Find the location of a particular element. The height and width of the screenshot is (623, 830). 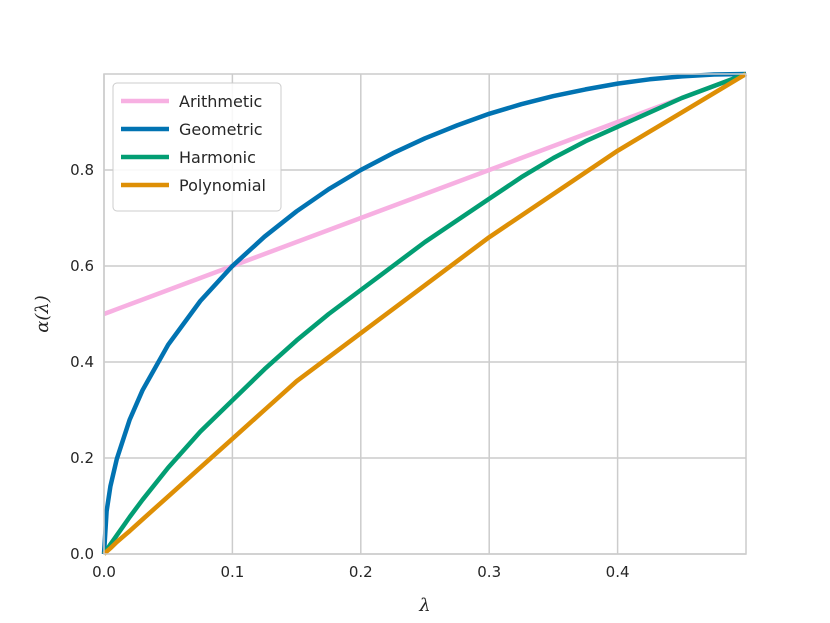

y-axis-label: α(λ) is located at coordinates (42, 314).